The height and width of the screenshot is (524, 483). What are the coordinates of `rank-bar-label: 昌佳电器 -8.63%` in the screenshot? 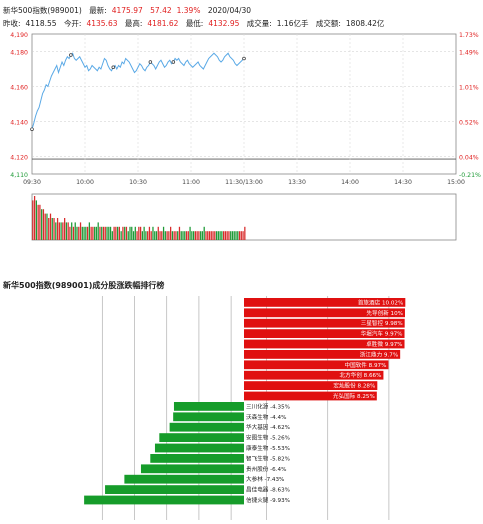 It's located at (268, 490).